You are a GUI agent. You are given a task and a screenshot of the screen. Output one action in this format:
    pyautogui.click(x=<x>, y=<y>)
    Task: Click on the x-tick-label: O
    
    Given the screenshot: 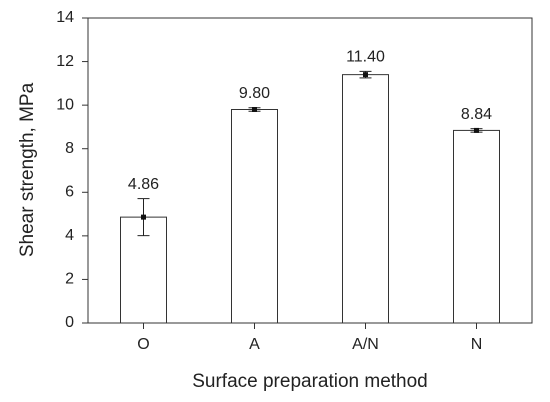 What is the action you would take?
    pyautogui.click(x=143, y=344)
    